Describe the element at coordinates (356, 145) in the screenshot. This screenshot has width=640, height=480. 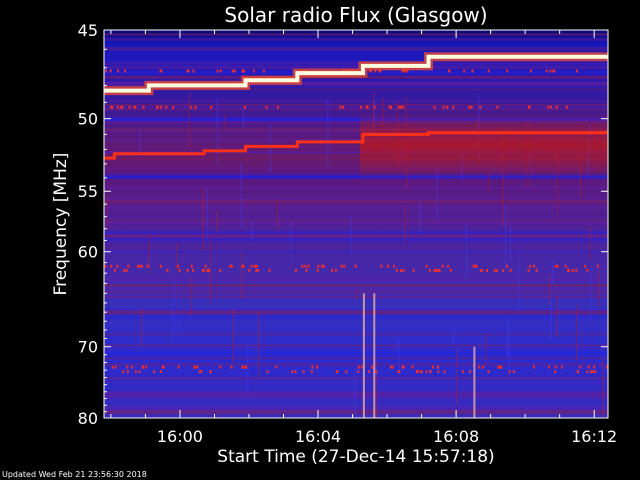
I see `emission-line-secondary-carrier` at that location.